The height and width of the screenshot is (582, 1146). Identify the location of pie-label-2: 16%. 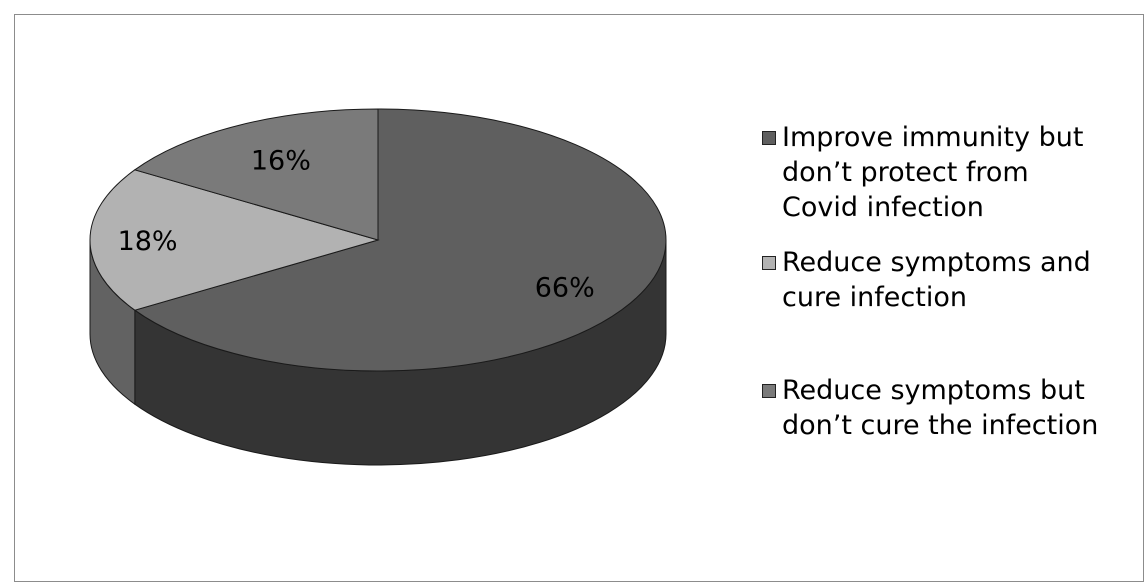
(281, 161).